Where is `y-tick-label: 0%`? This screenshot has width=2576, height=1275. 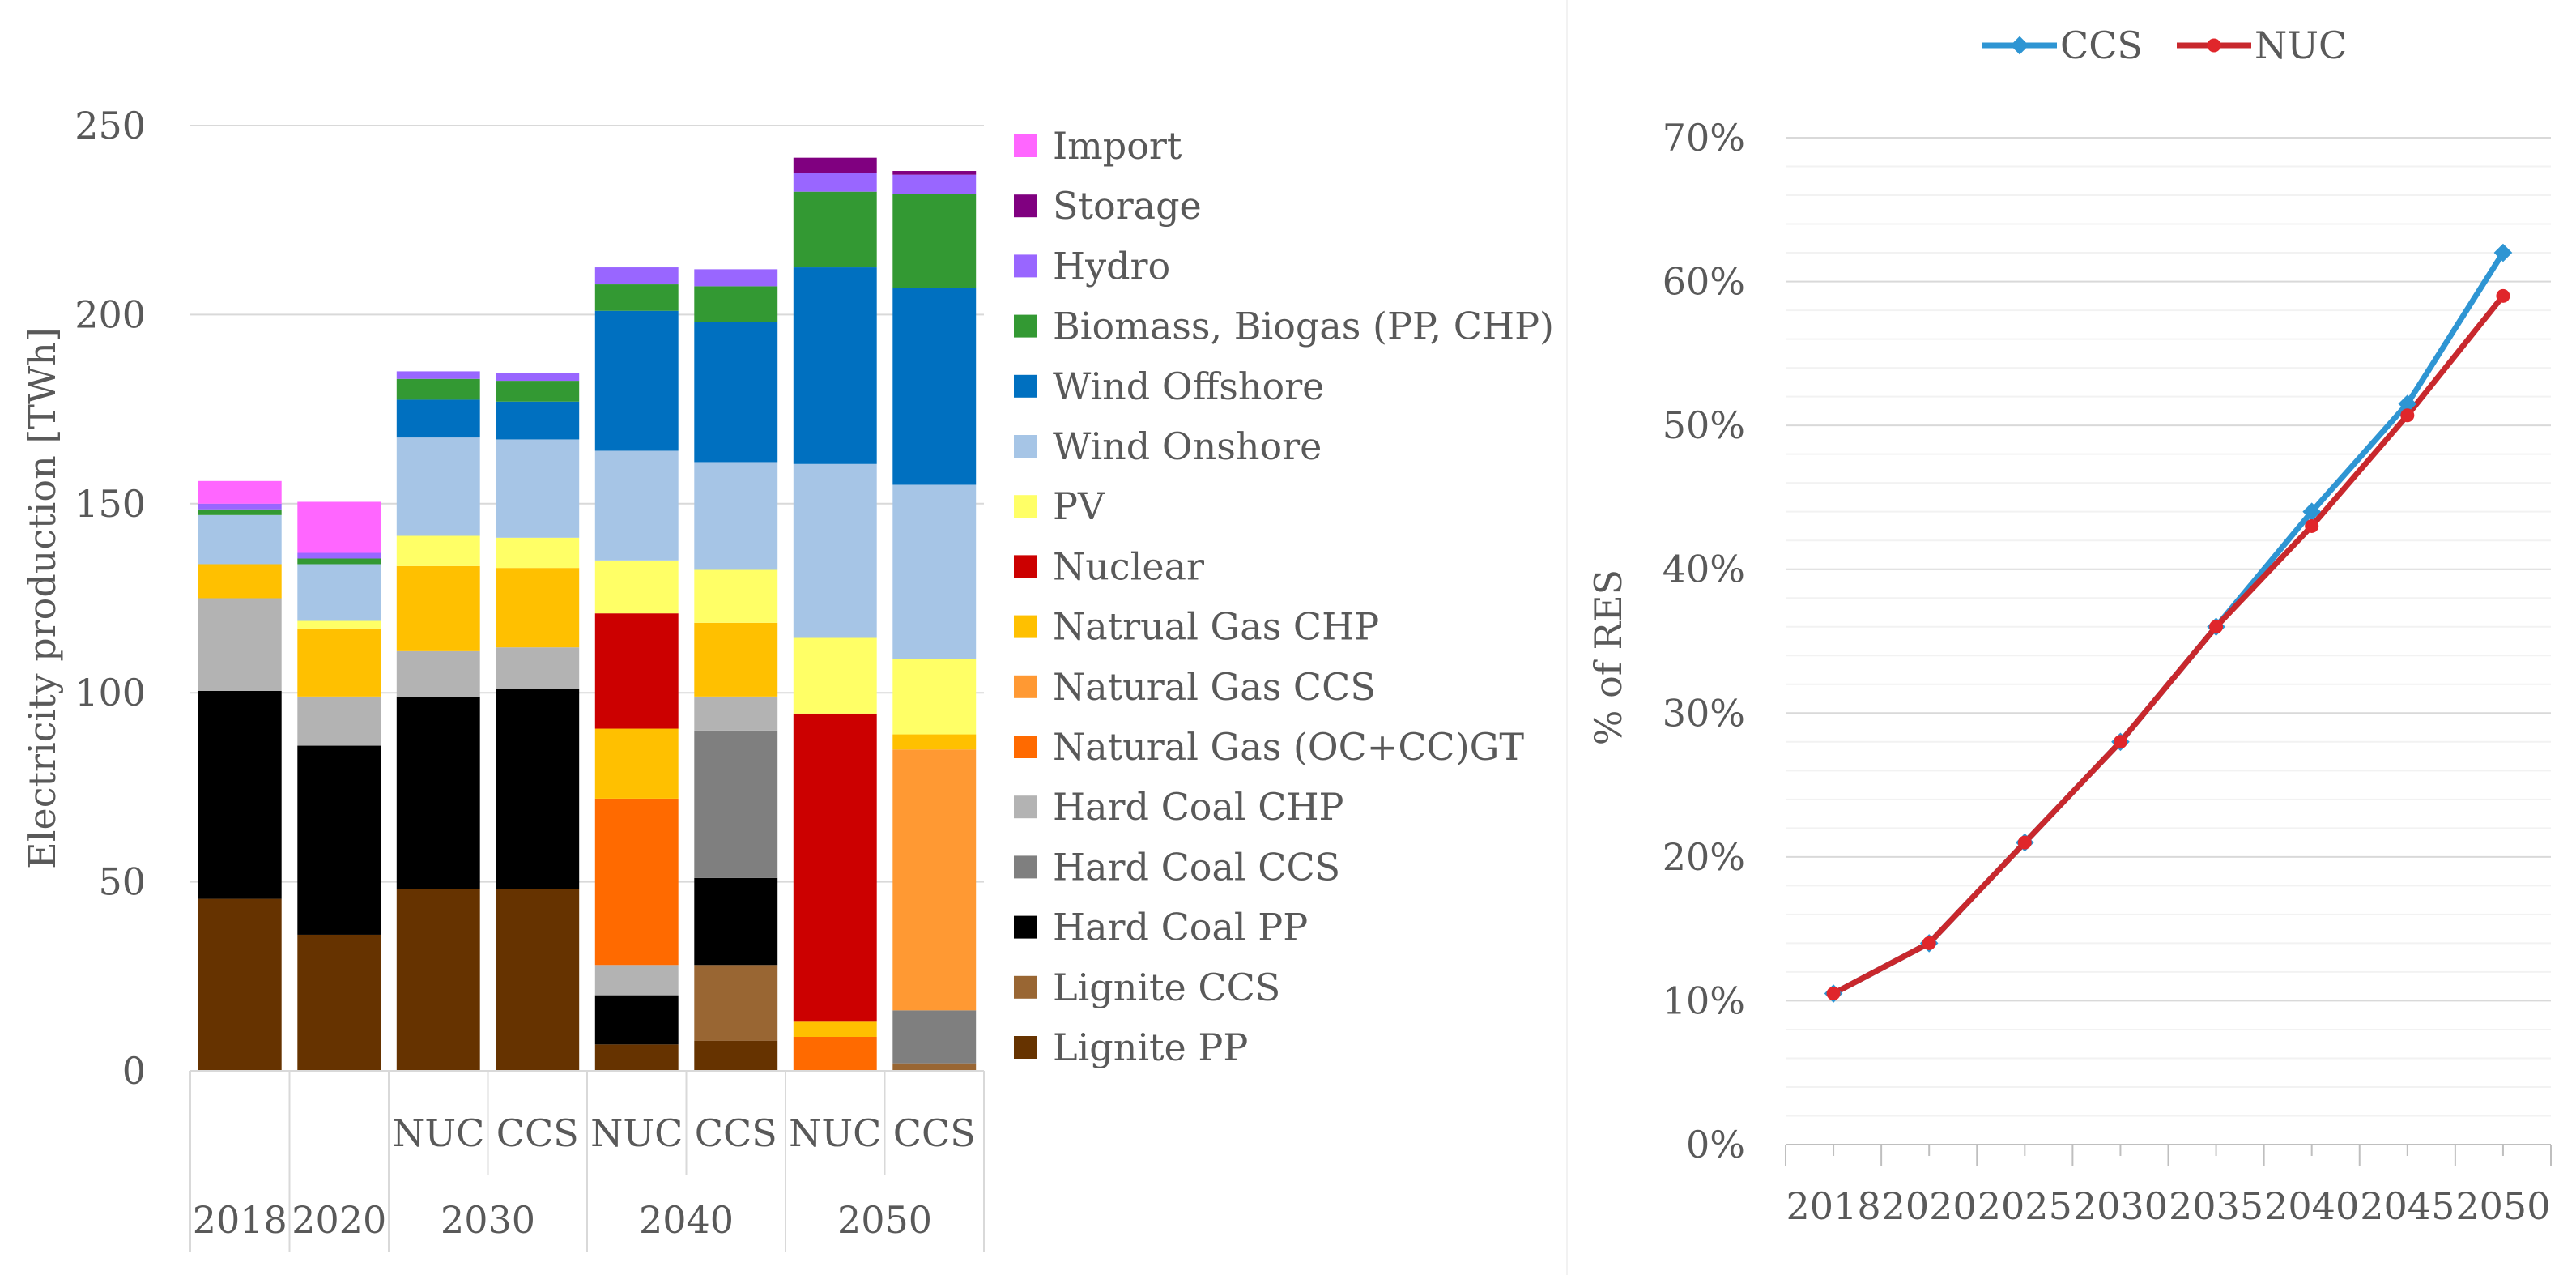
y-tick-label: 0% is located at coordinates (1715, 1144).